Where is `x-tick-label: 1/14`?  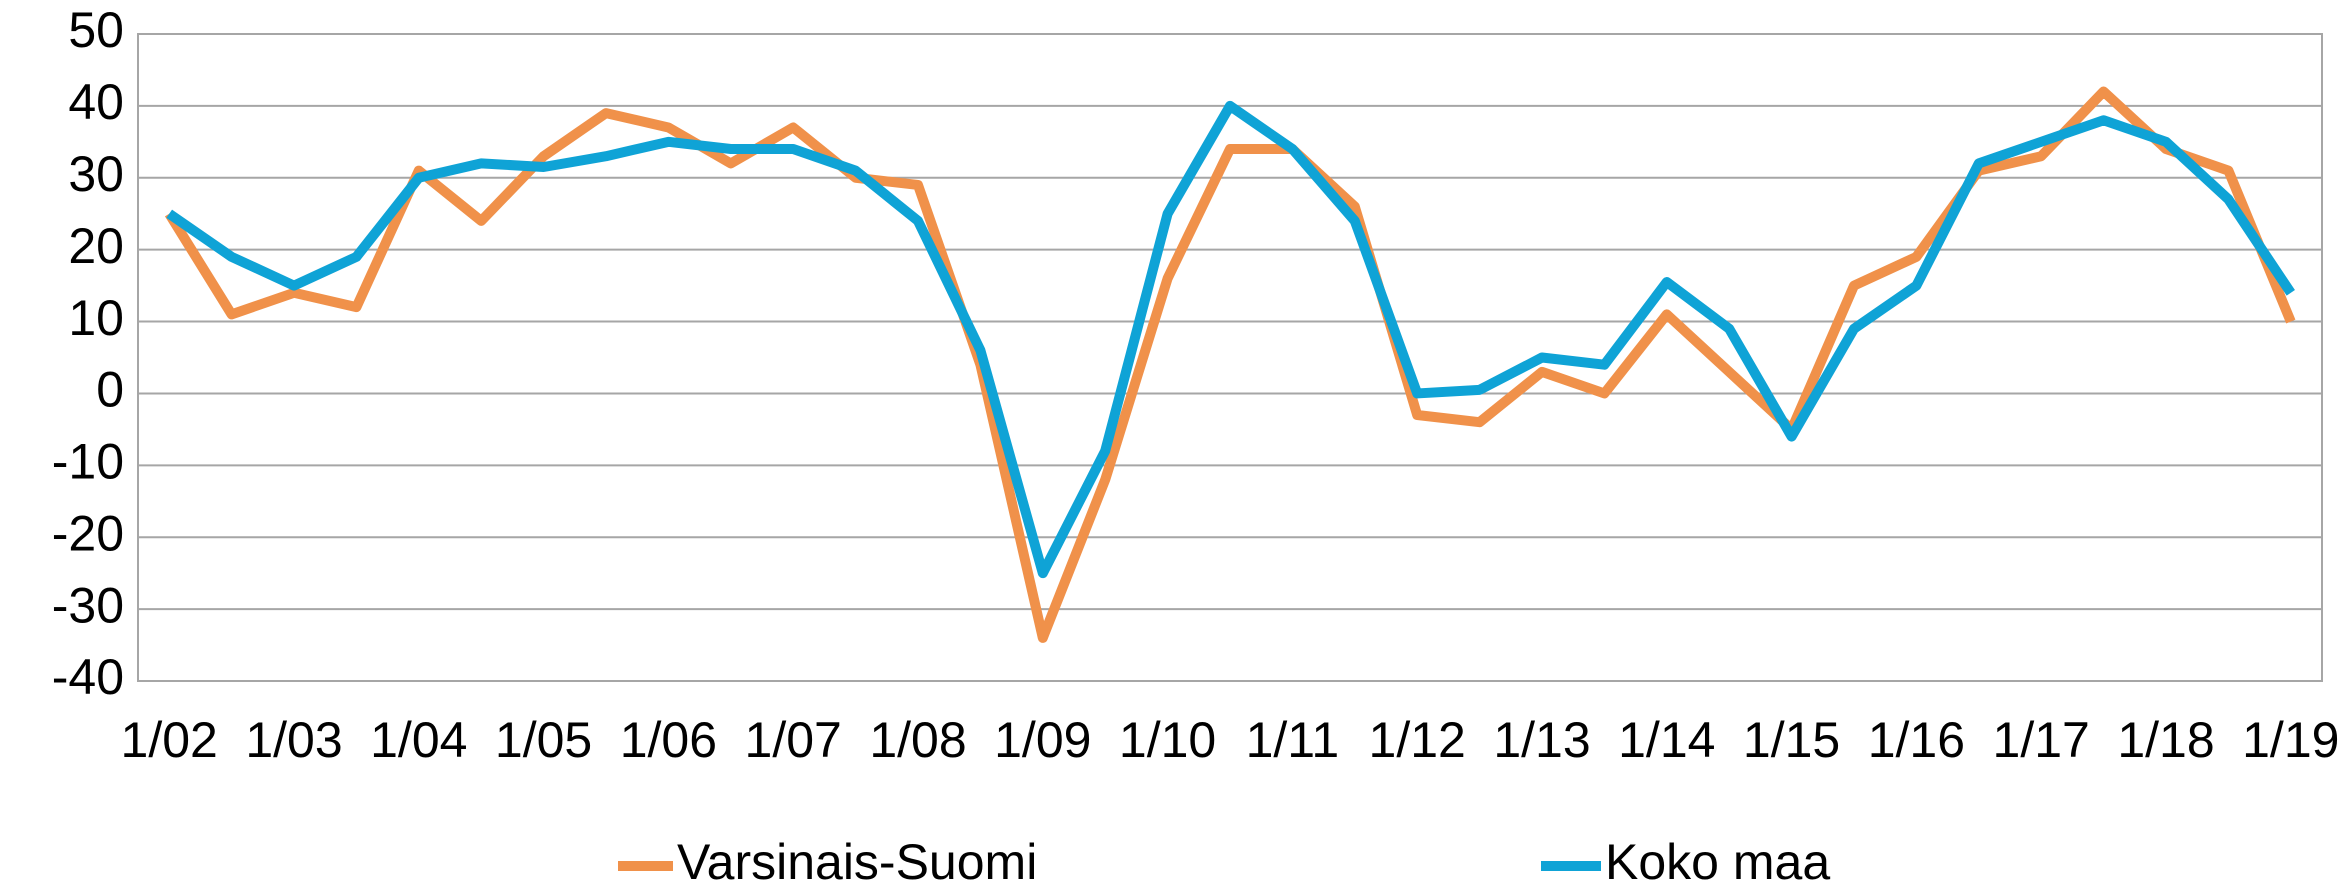 x-tick-label: 1/14 is located at coordinates (1666, 740).